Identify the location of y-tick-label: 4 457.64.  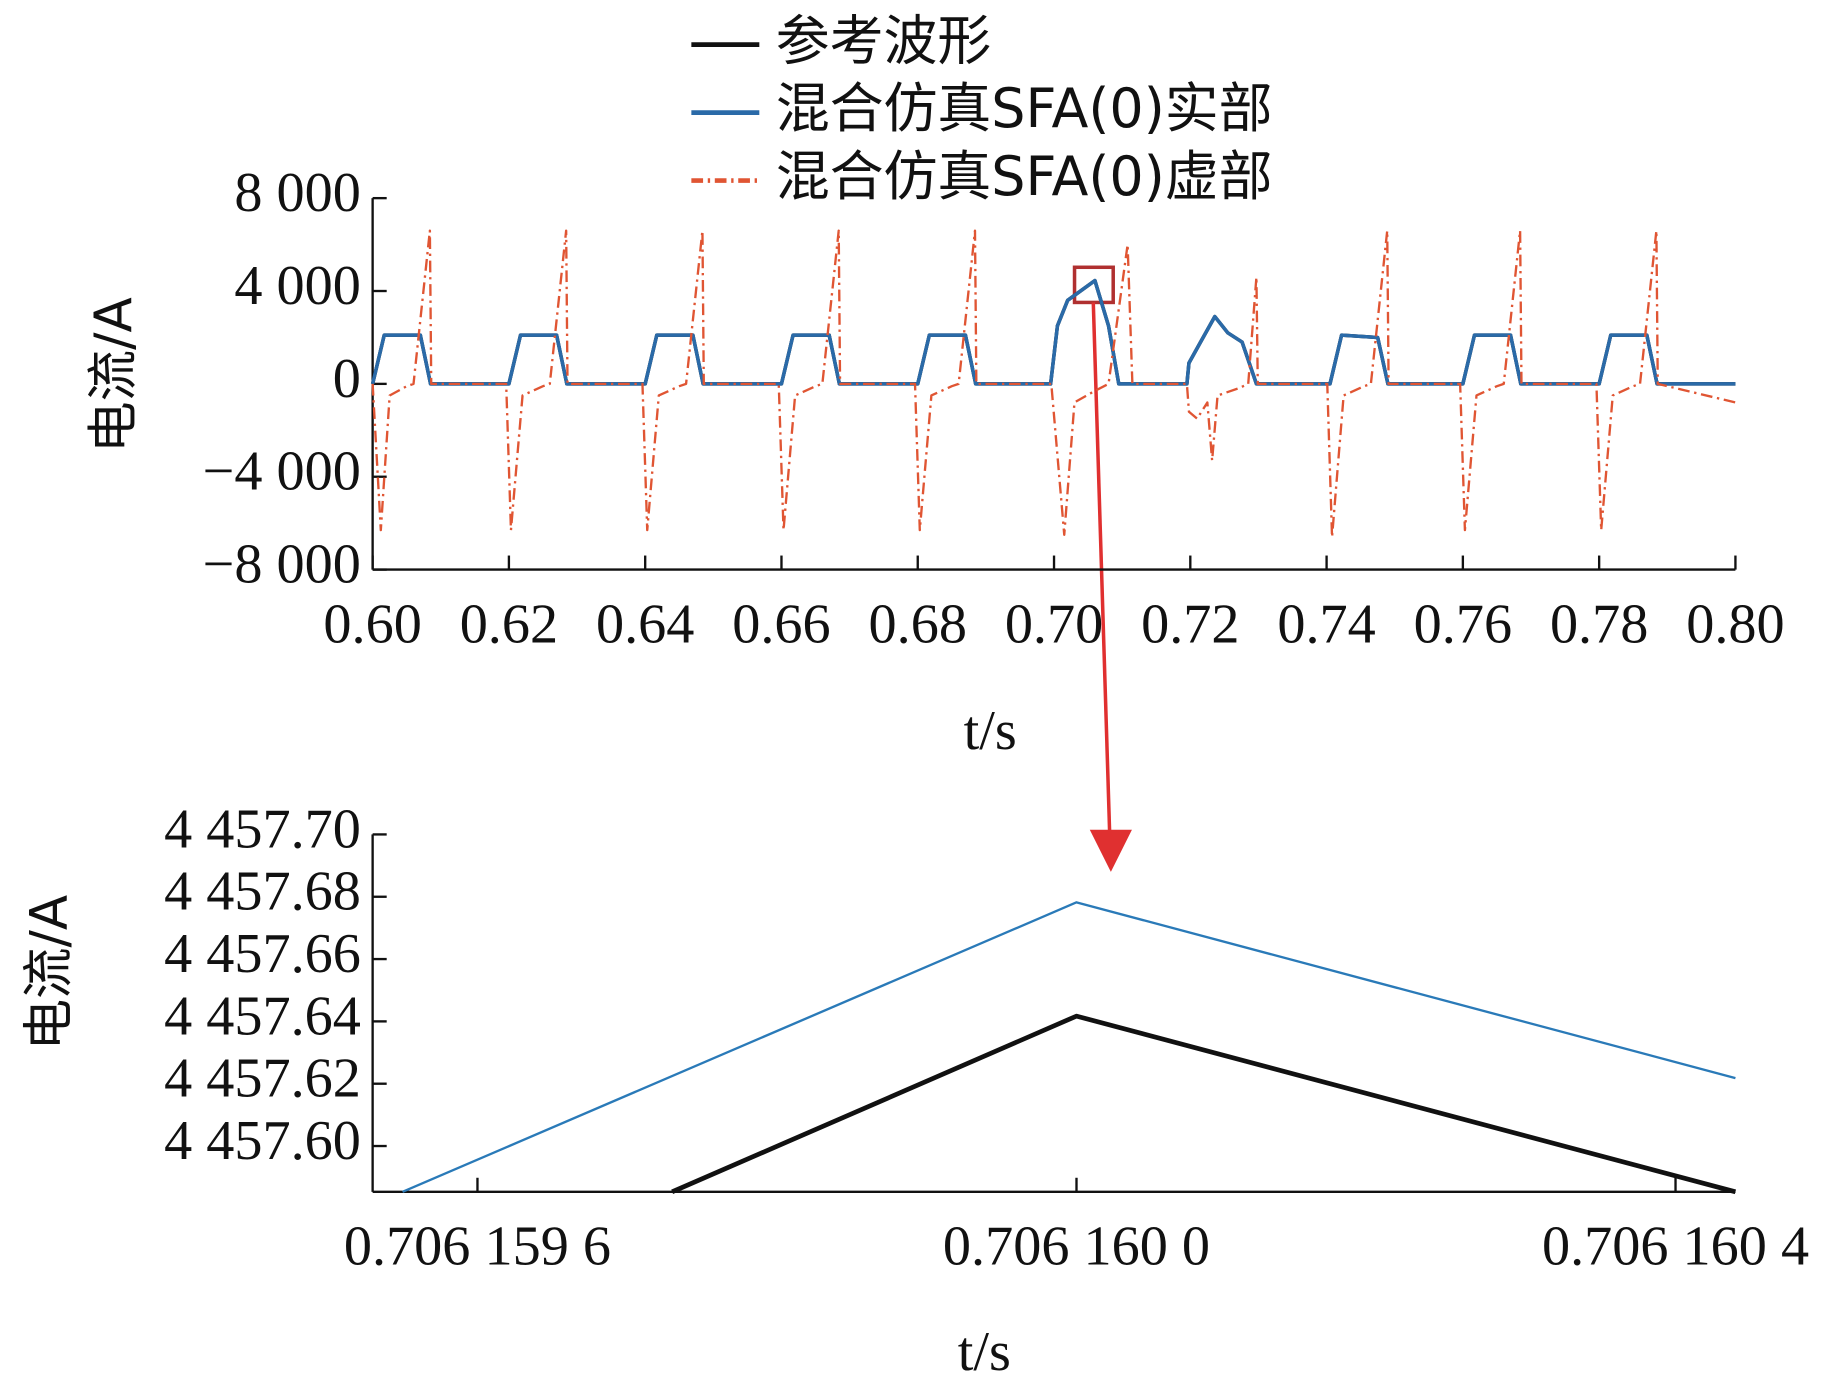
(262, 1016).